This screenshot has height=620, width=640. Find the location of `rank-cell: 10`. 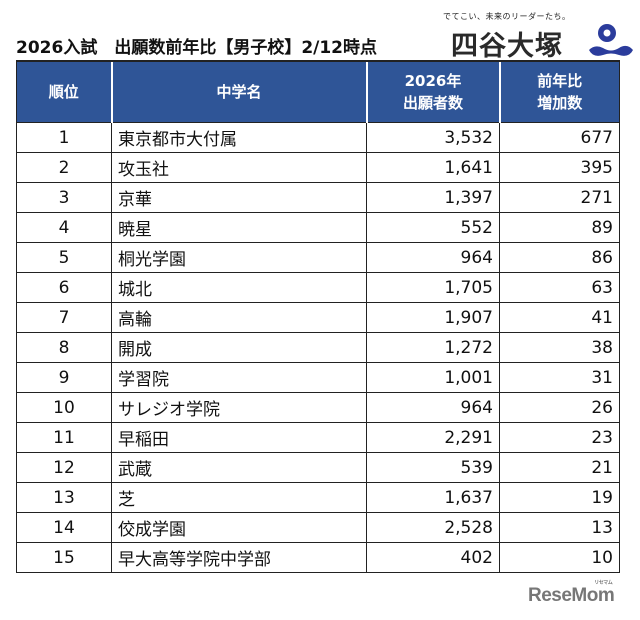

rank-cell: 10 is located at coordinates (64, 407).